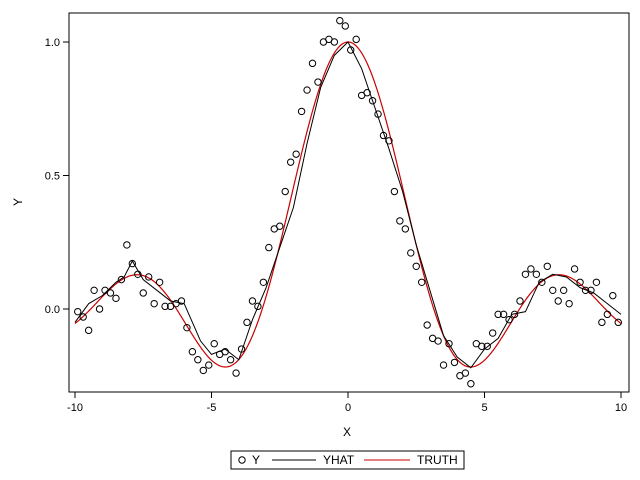  I want to click on legend-frame, so click(347, 460).